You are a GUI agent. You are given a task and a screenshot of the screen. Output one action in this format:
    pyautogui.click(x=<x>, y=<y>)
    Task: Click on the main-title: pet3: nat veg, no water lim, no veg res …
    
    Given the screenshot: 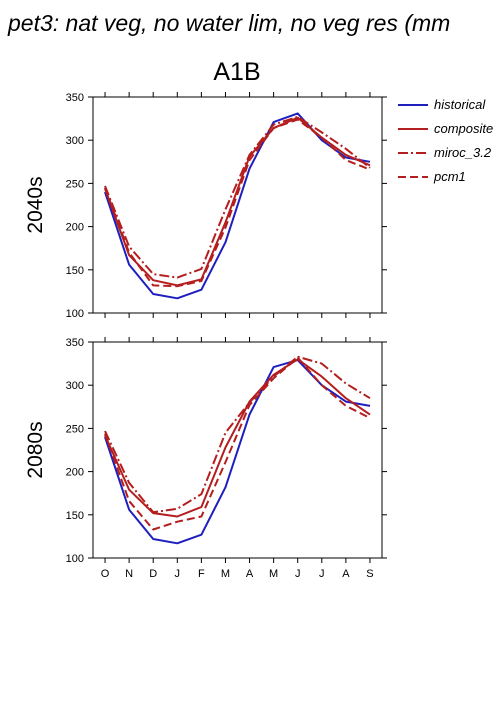 What is the action you would take?
    pyautogui.click(x=228, y=23)
    